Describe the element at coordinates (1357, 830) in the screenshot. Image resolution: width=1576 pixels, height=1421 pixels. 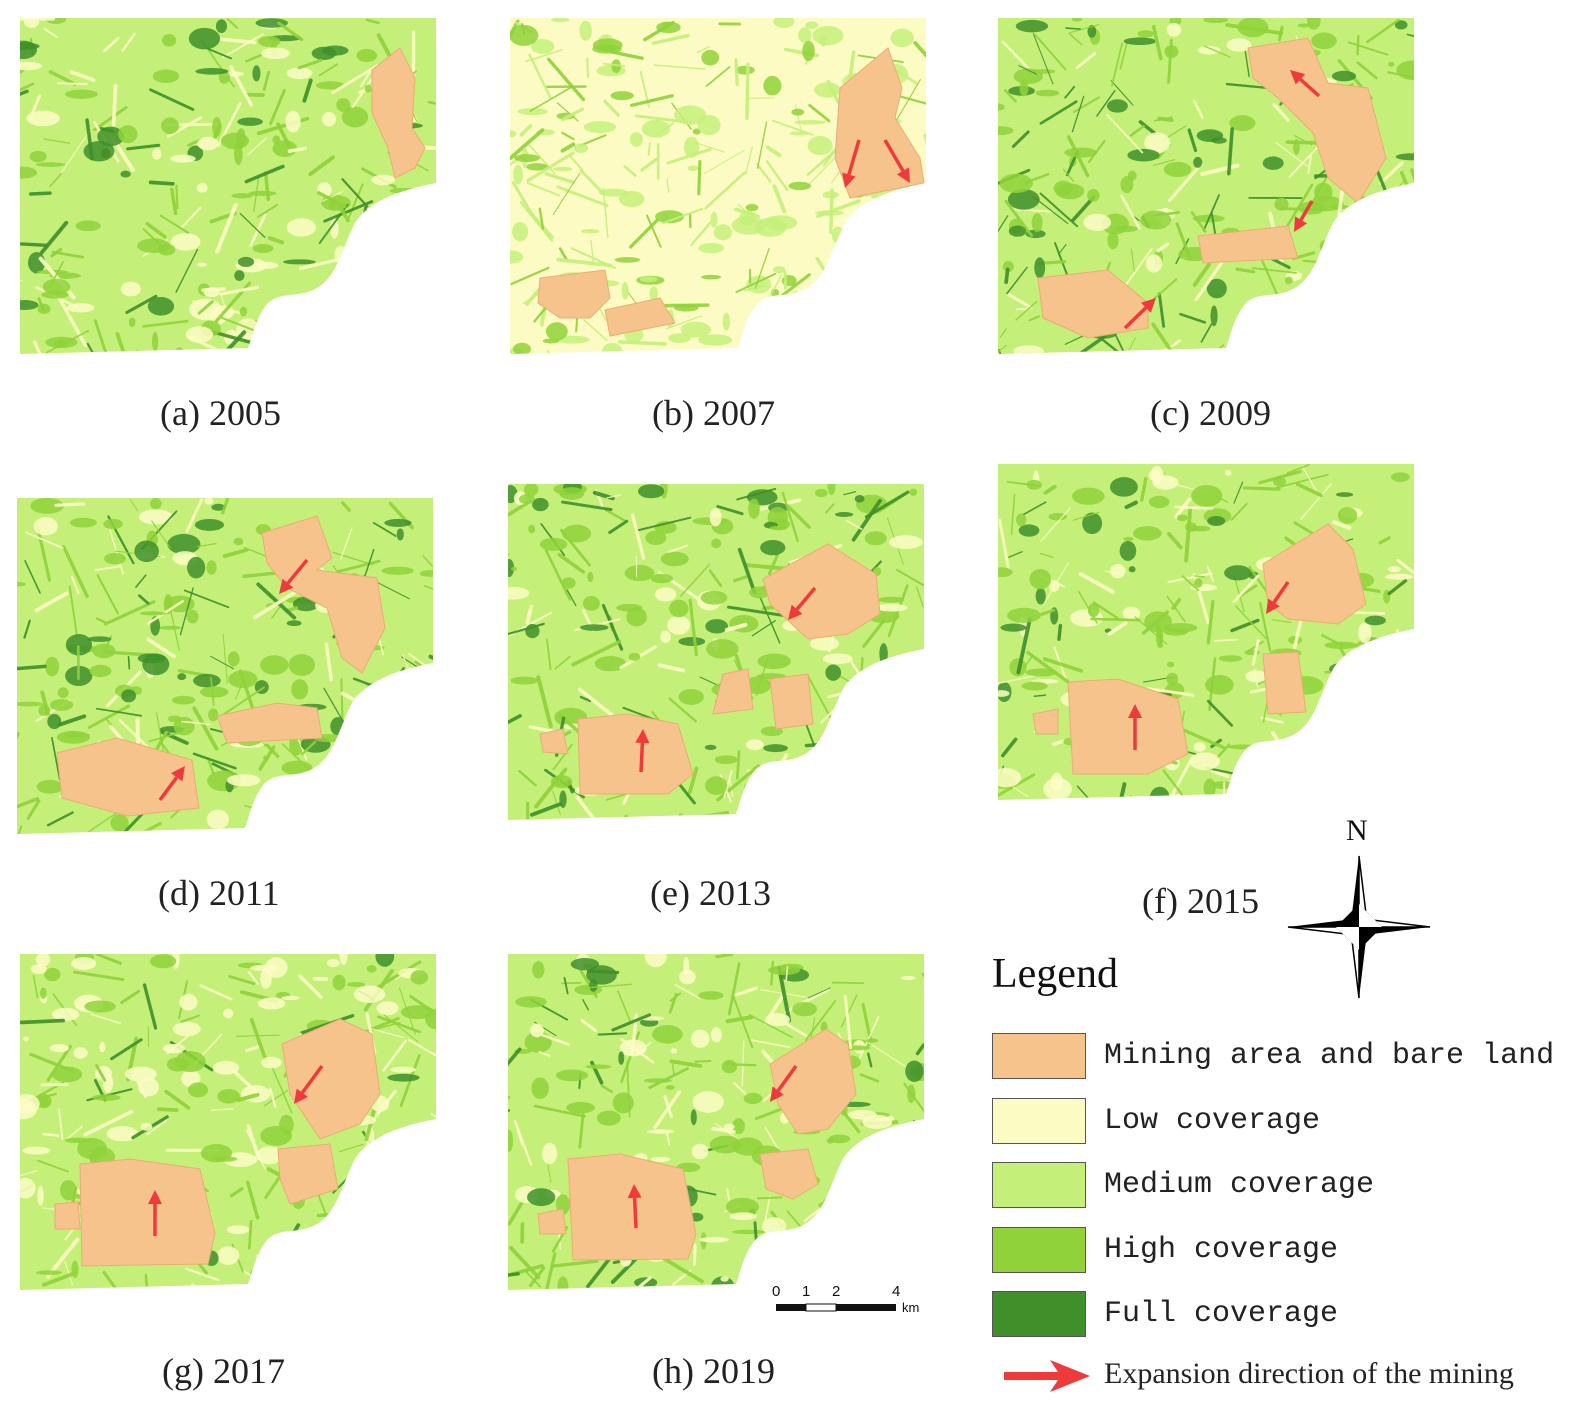
I see `north-label: N` at that location.